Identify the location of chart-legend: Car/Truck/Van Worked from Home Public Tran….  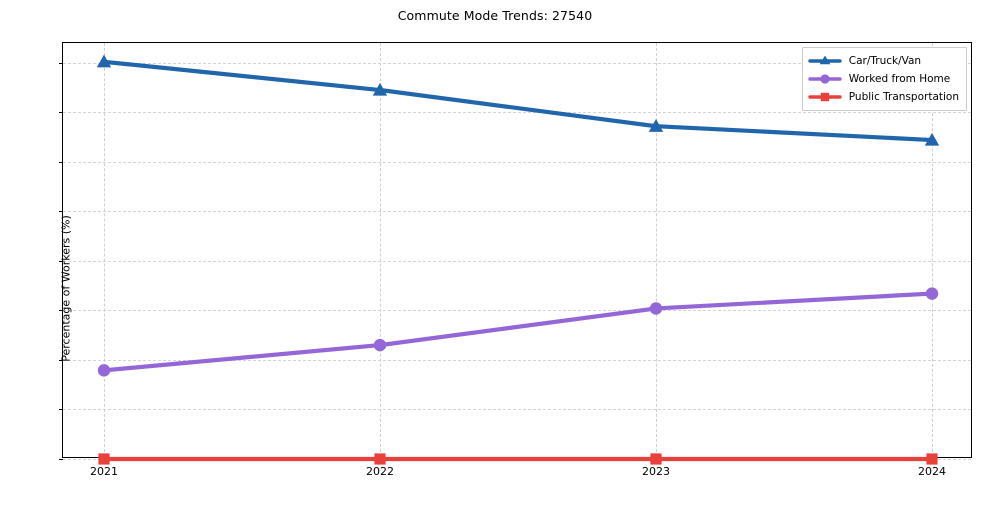
(884, 79).